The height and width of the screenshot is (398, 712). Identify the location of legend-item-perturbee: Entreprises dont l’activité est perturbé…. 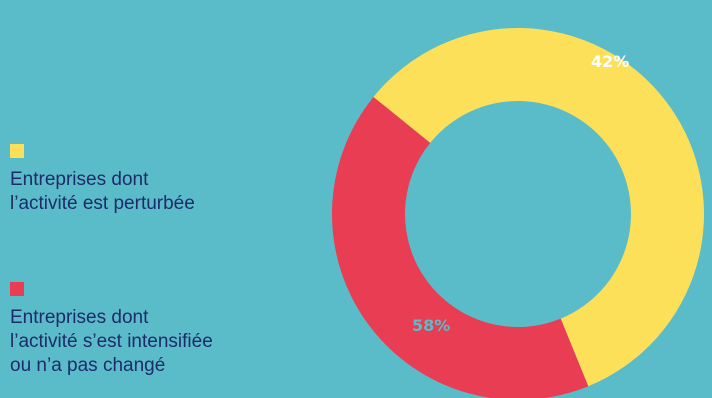
(160, 180).